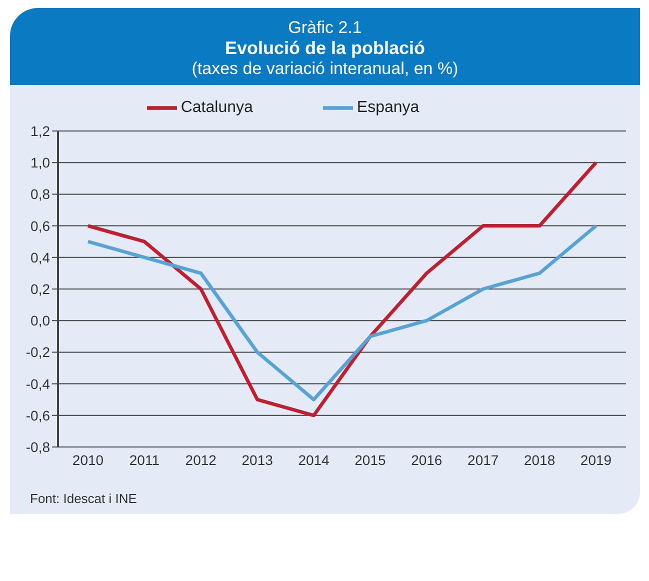 This screenshot has width=649, height=581. I want to click on y-tick-label: 0,6, so click(40, 226).